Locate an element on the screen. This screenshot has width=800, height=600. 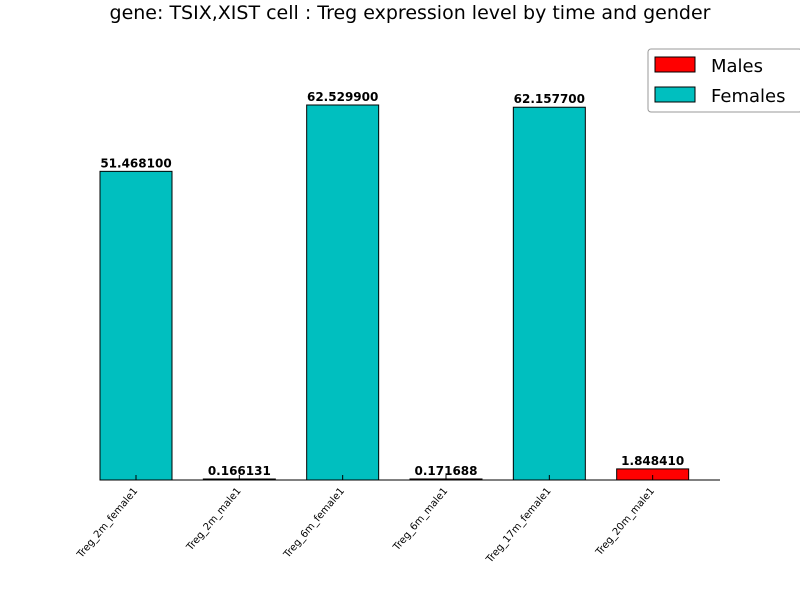
x-tick-label-treg-6m-female1: Treg_6m_female1 is located at coordinates (314, 523).